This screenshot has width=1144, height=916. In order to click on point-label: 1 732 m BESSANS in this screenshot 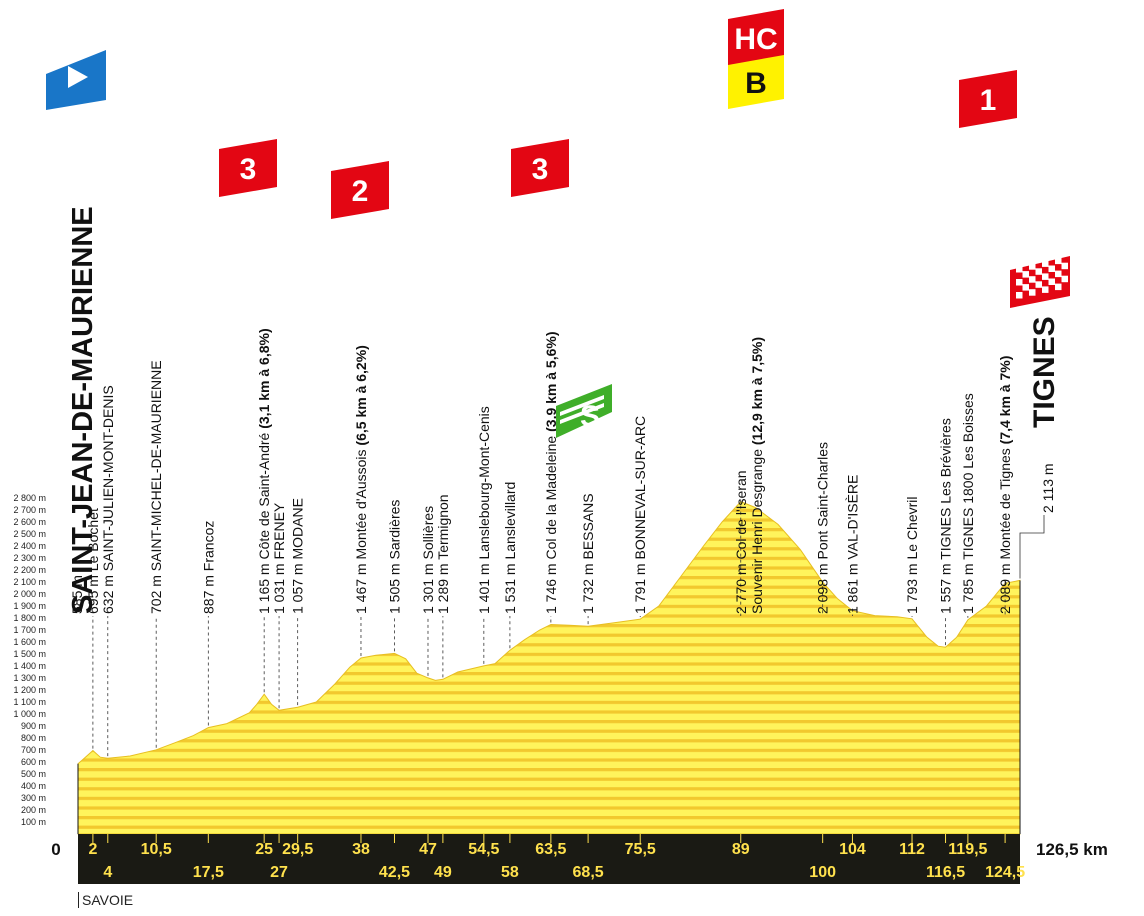, I will do `click(588, 553)`.